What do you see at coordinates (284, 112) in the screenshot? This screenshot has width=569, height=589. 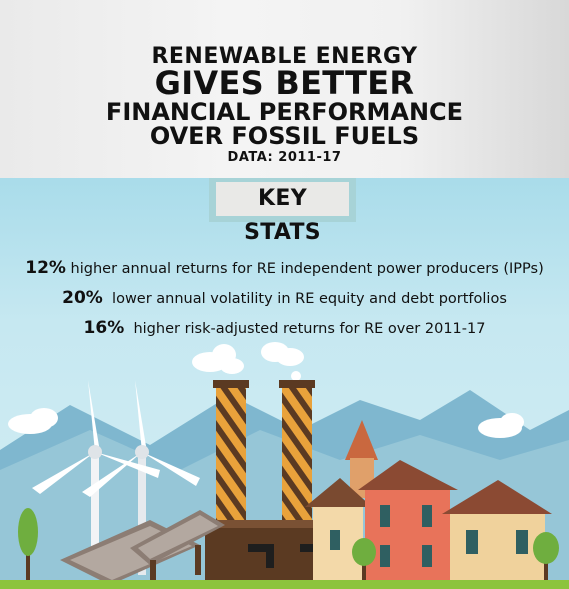 I see `title-line-3: FINANCIAL PERFORMANCE` at bounding box center [284, 112].